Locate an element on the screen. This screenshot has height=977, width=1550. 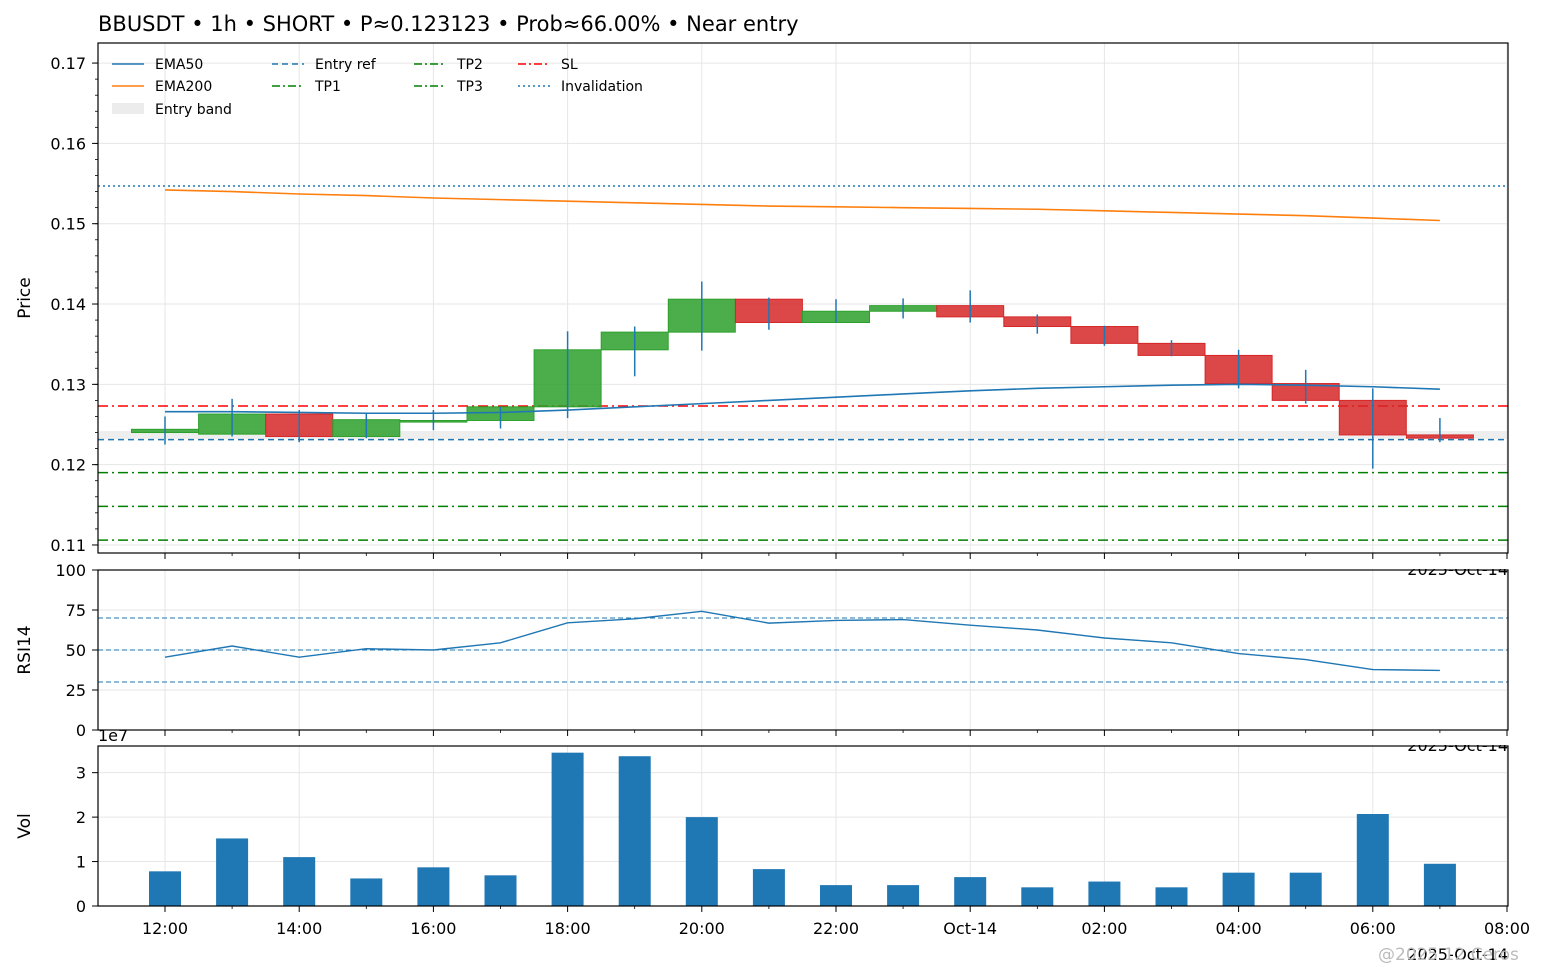
legend-label: TP1 is located at coordinates (327, 87).